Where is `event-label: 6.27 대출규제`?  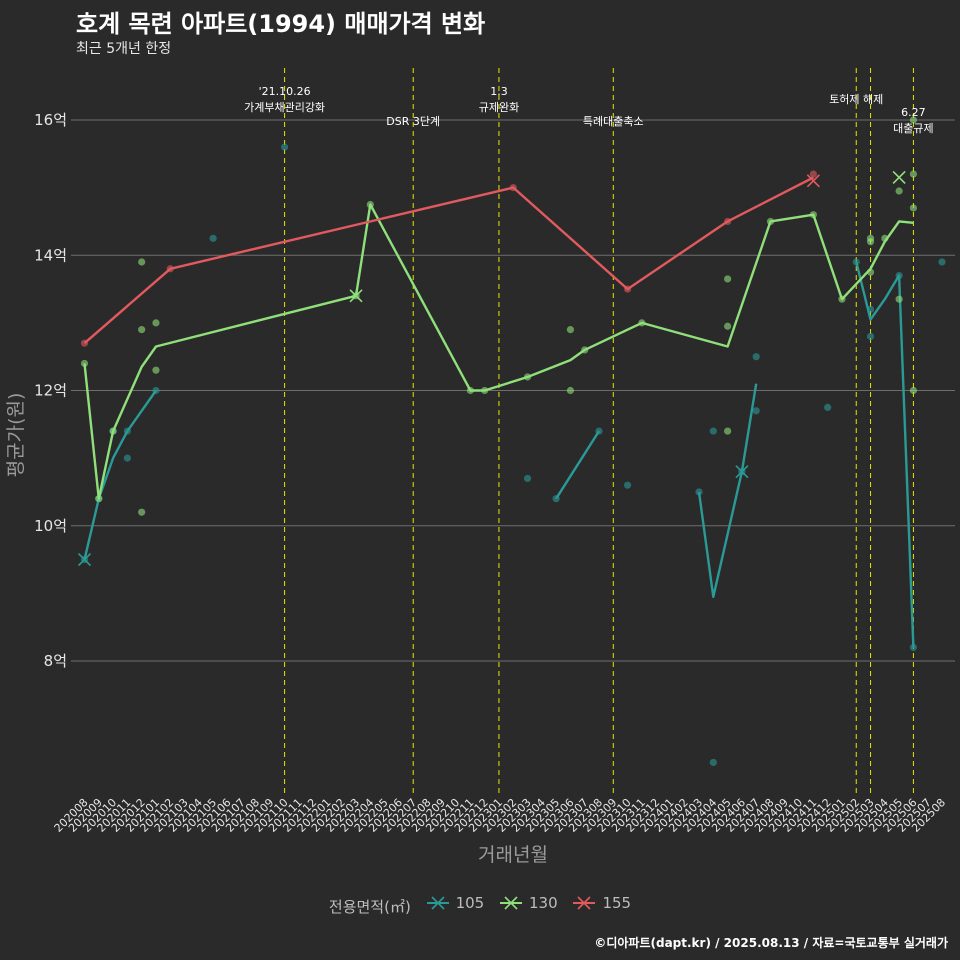
event-label: 6.27 대출규제 is located at coordinates (913, 120).